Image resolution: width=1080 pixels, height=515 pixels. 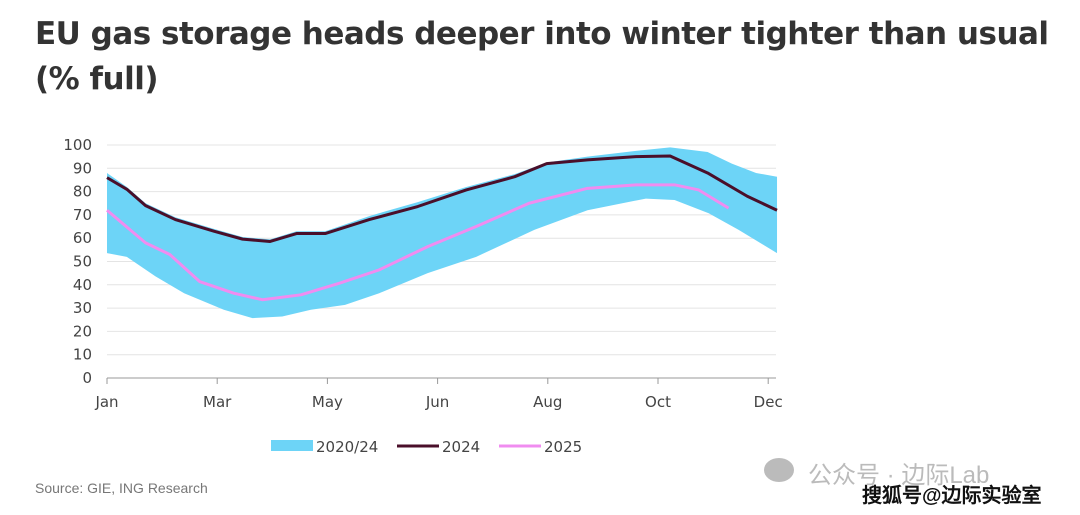 What do you see at coordinates (347, 447) in the screenshot?
I see `legend-label: 2020/24` at bounding box center [347, 447].